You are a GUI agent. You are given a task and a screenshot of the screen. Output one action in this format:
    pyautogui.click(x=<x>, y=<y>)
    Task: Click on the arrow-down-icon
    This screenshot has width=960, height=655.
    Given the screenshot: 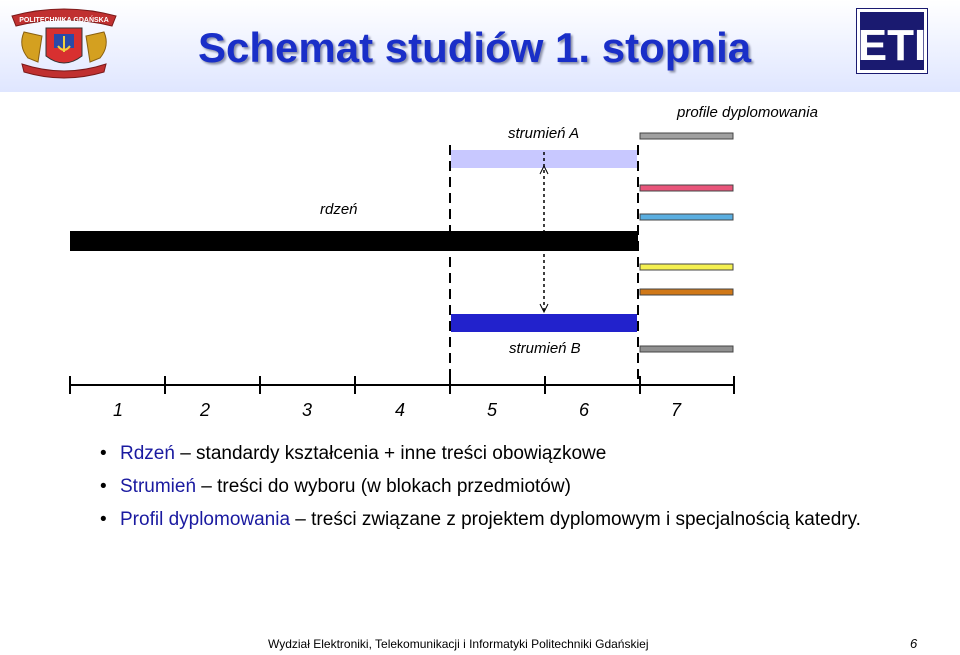 What is the action you would take?
    pyautogui.click(x=544, y=308)
    